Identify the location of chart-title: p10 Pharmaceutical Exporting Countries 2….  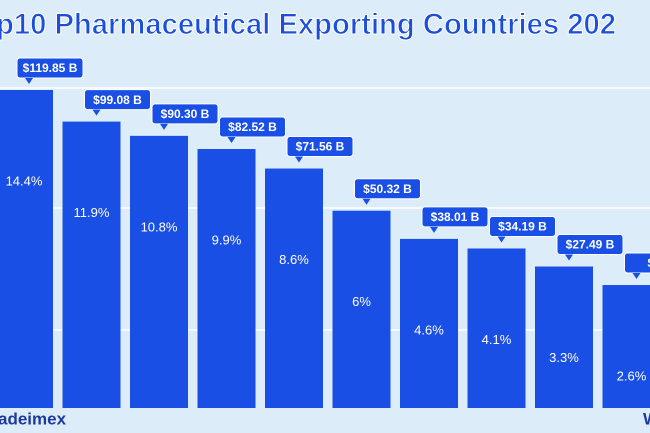
(308, 24).